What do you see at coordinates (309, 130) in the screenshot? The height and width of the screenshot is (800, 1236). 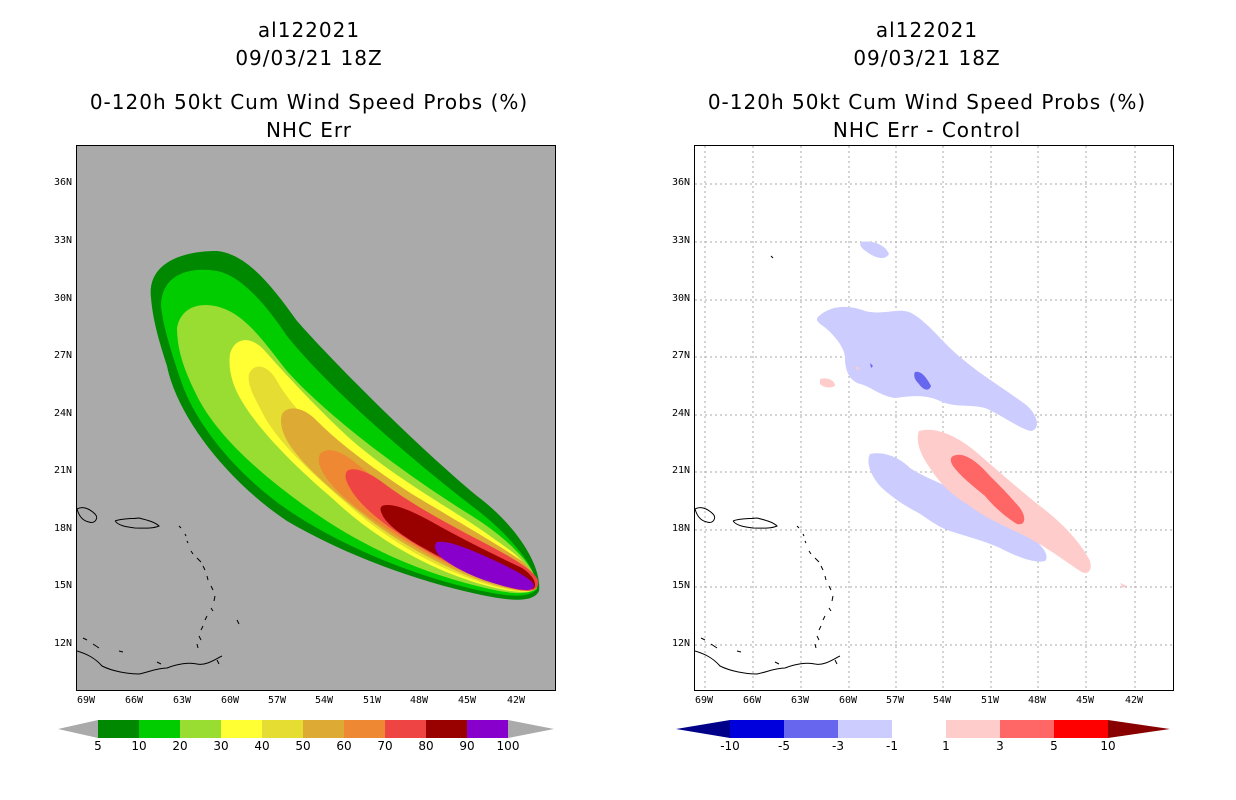 I see `subtitle: NHC Err` at bounding box center [309, 130].